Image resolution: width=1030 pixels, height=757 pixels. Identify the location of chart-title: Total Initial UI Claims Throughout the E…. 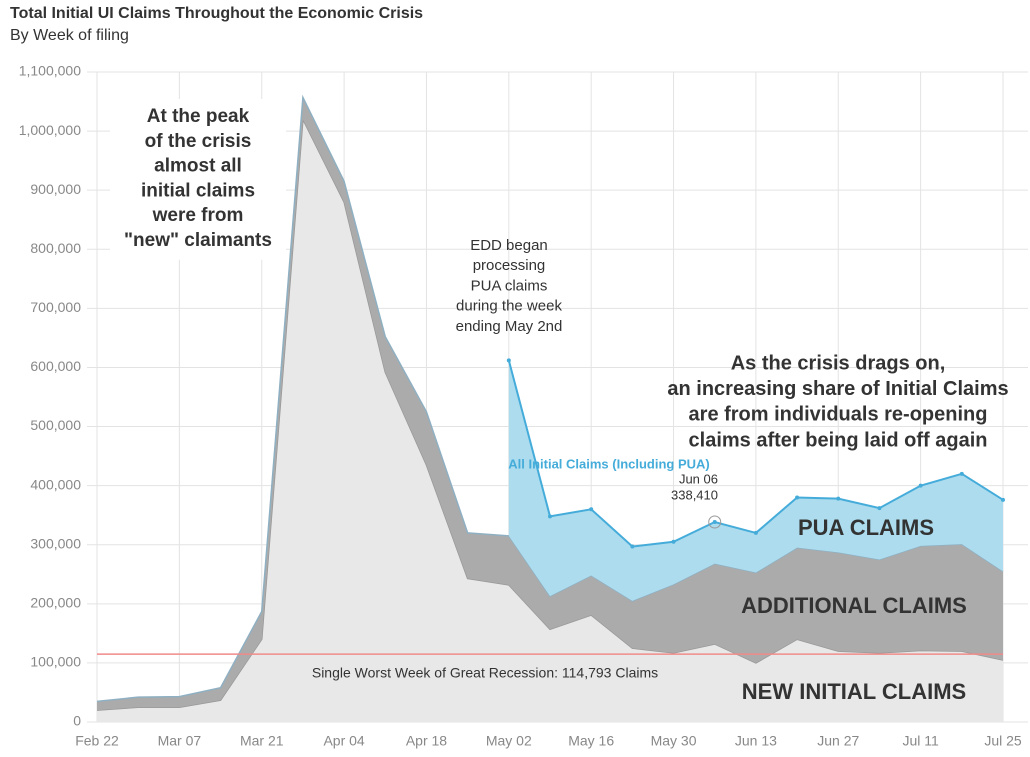
(216, 13).